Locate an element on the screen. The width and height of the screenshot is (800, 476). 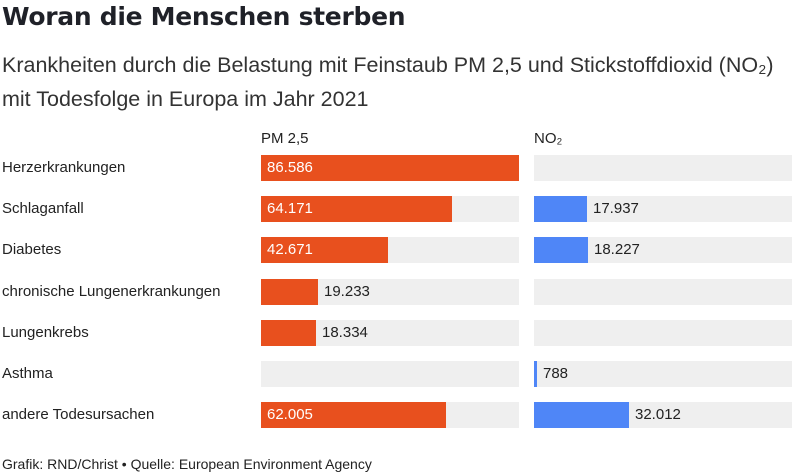
category-label: Diabetes is located at coordinates (32, 249).